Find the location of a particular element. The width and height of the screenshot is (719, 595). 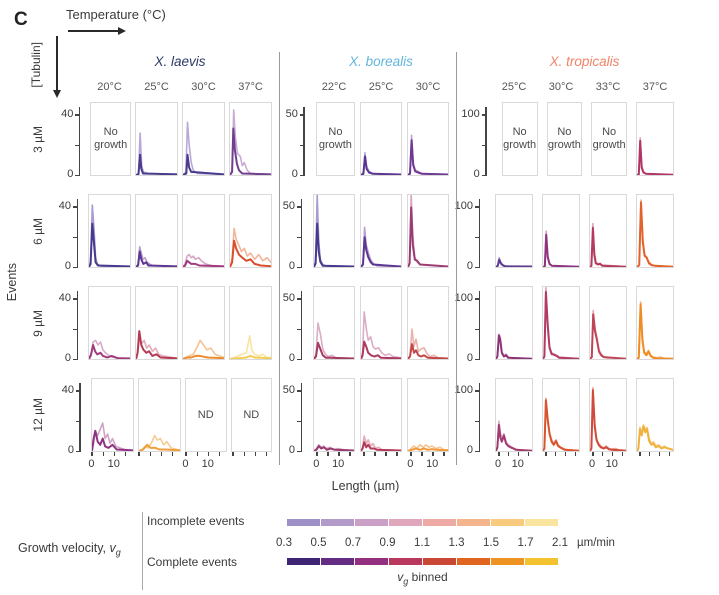

bin-label: 0.7 is located at coordinates (353, 543).